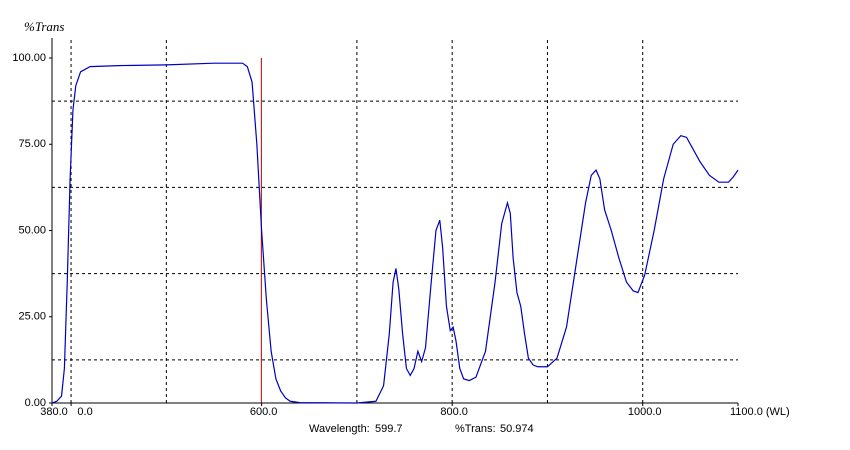  What do you see at coordinates (475, 429) in the screenshot?
I see `readout-label: %Trans:` at bounding box center [475, 429].